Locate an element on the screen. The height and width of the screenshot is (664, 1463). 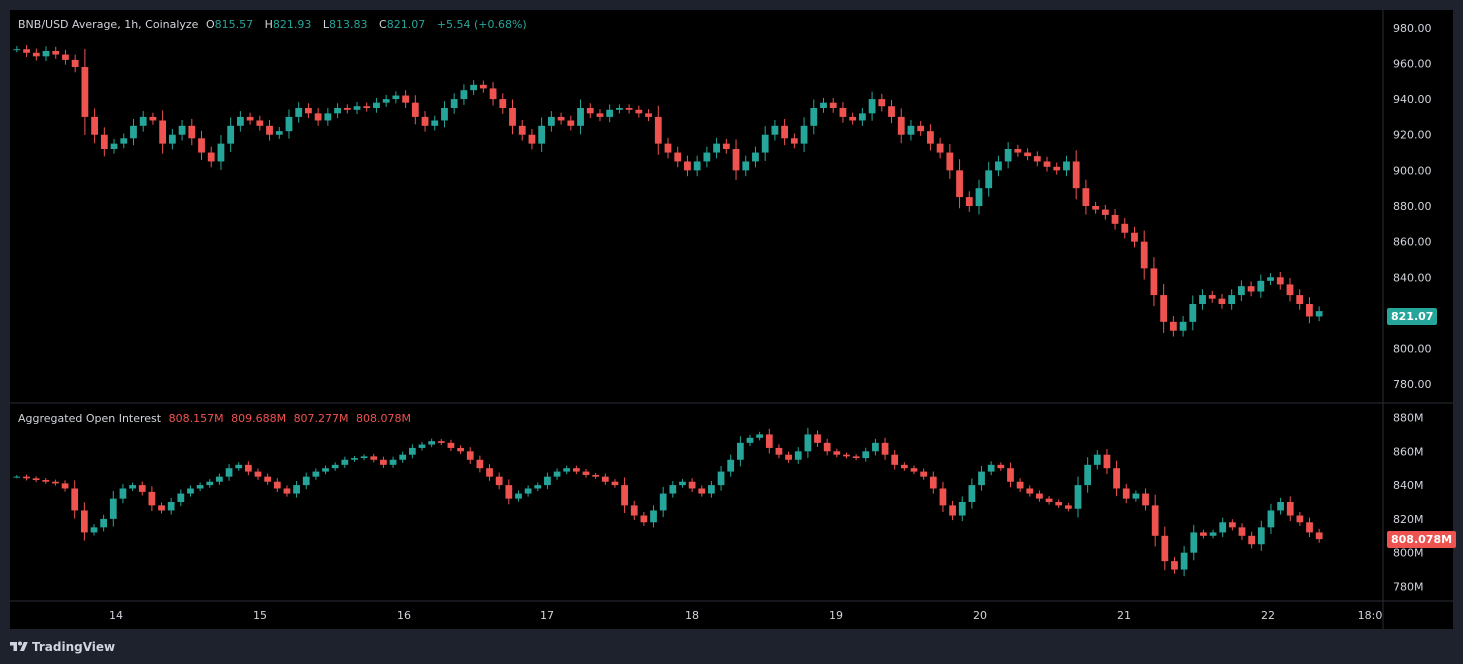
price-y-tick-label: 900.00 is located at coordinates (1412, 170).